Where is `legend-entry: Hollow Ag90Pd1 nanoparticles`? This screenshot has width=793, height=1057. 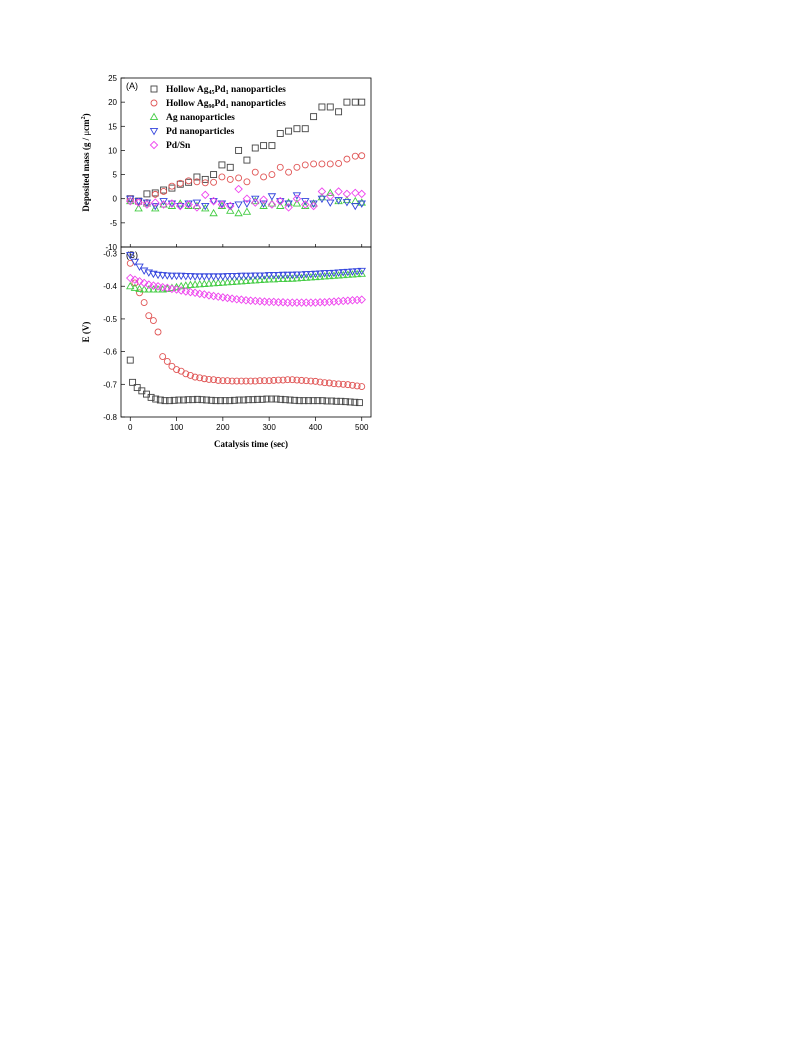 legend-entry: Hollow Ag90Pd1 nanoparticles is located at coordinates (226, 104).